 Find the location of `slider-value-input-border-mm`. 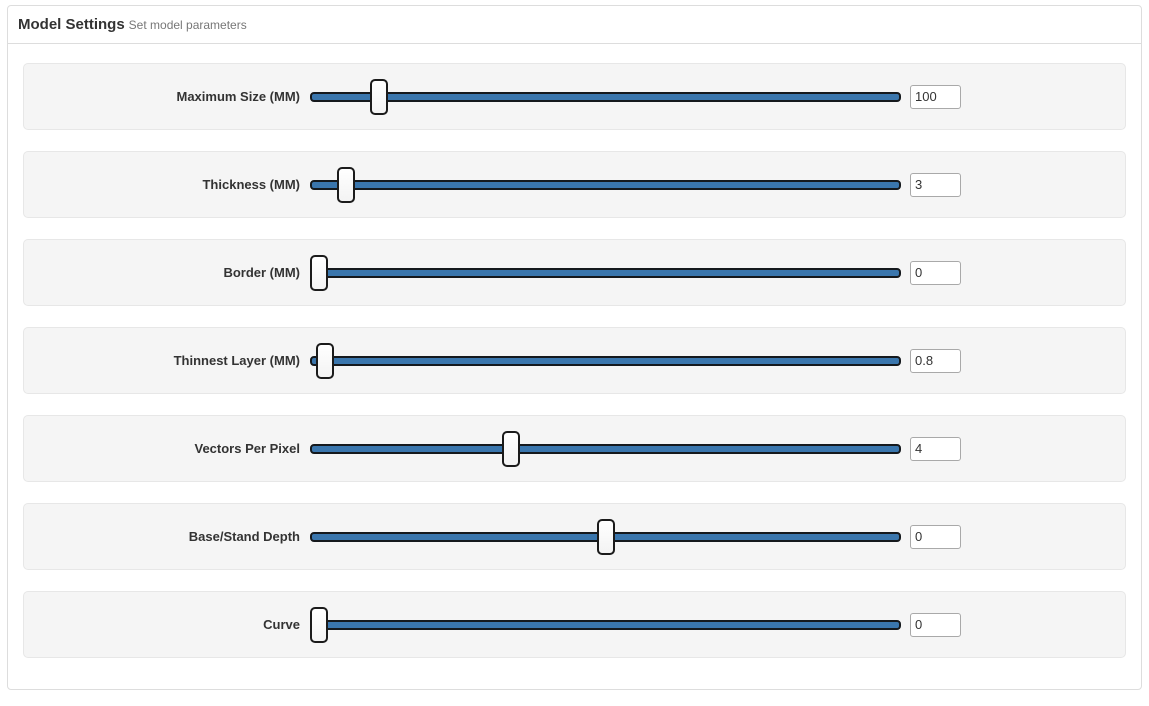

slider-value-input-border-mm is located at coordinates (935, 272).